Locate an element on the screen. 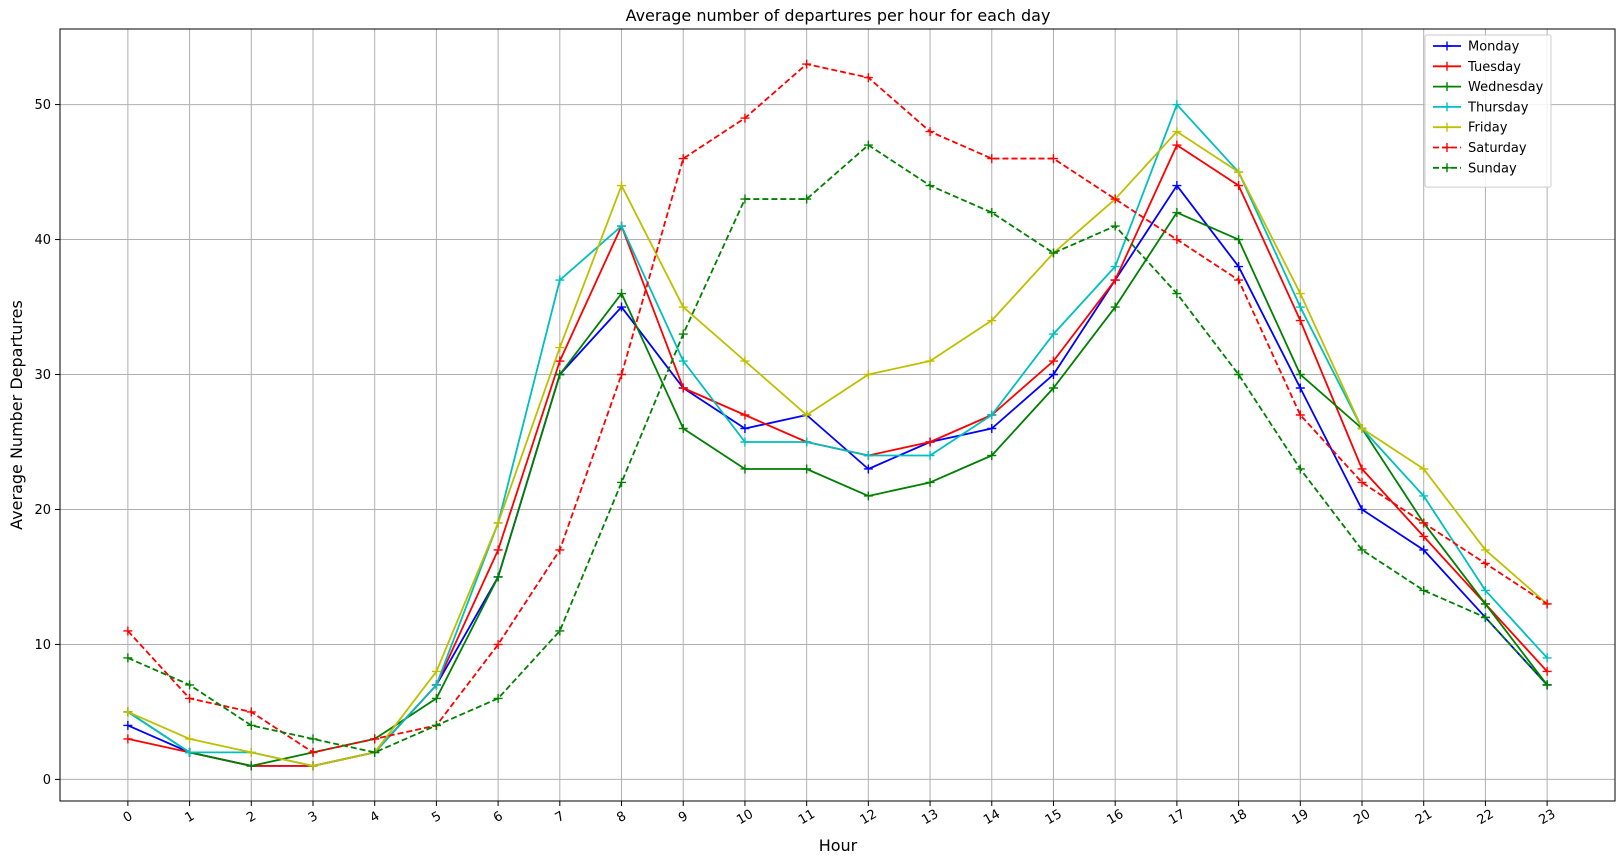 The height and width of the screenshot is (856, 1621). y-tick-label: 10 is located at coordinates (42, 645).